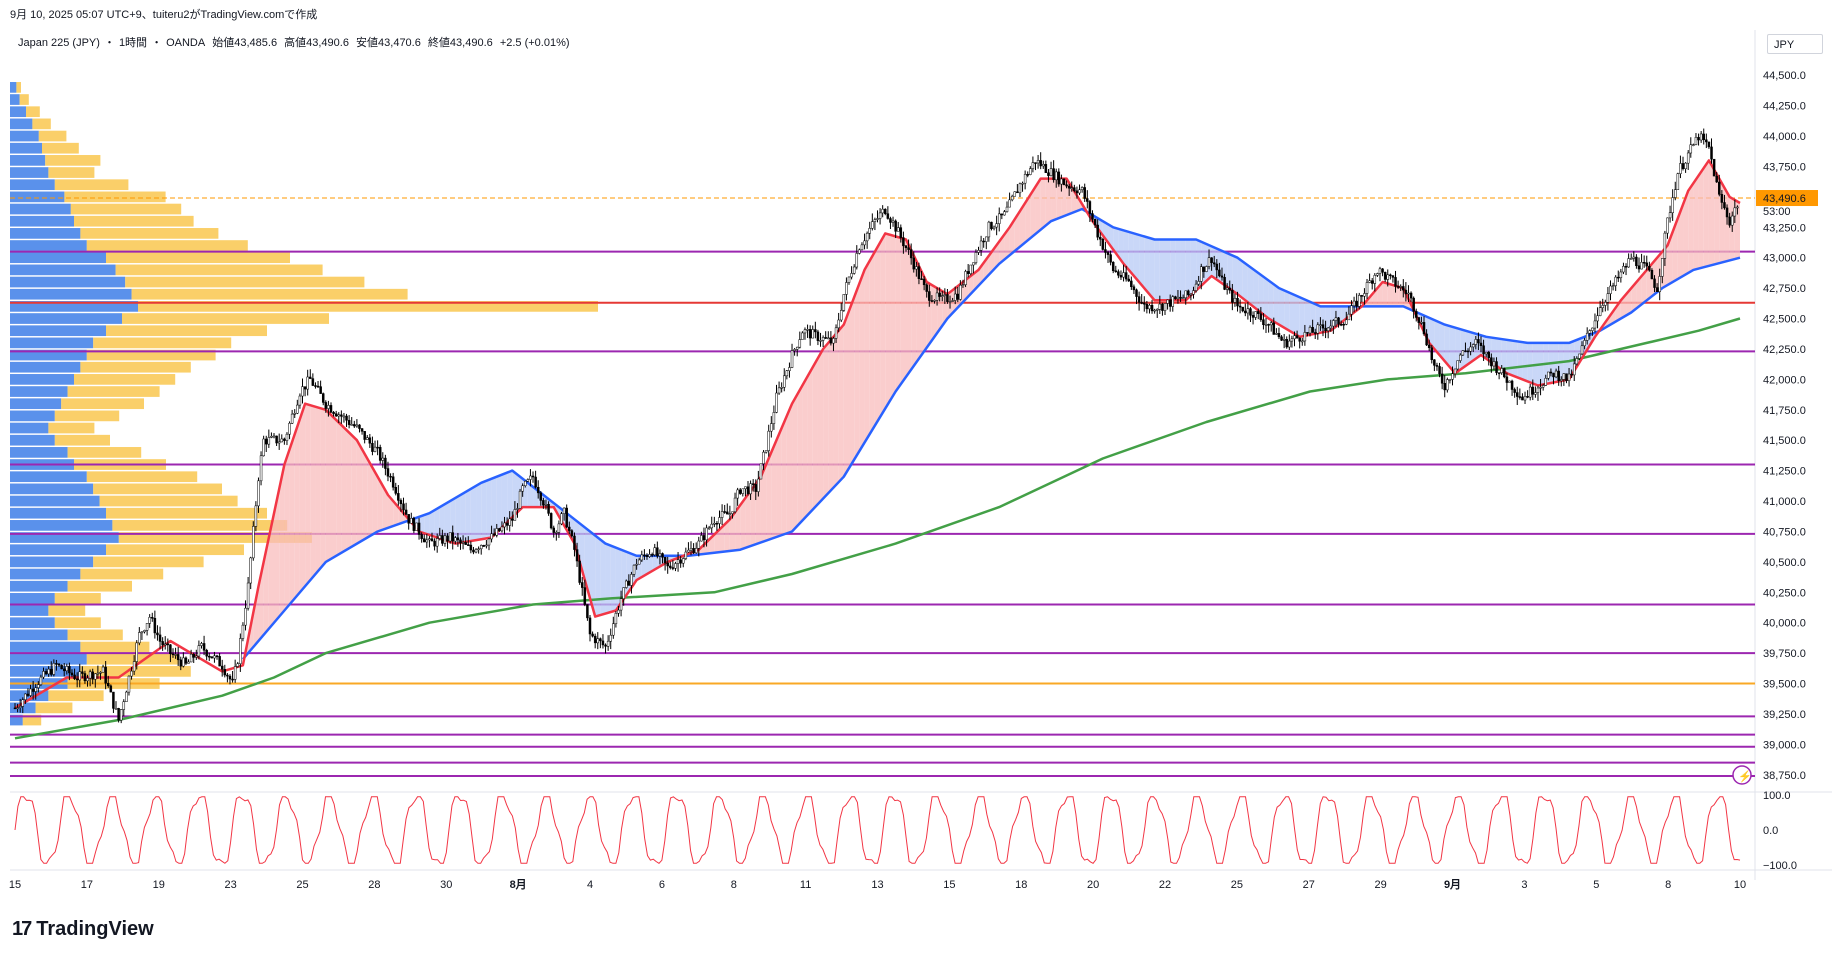  I want to click on symbol-name: Japan 225 (JPY), so click(59, 43).